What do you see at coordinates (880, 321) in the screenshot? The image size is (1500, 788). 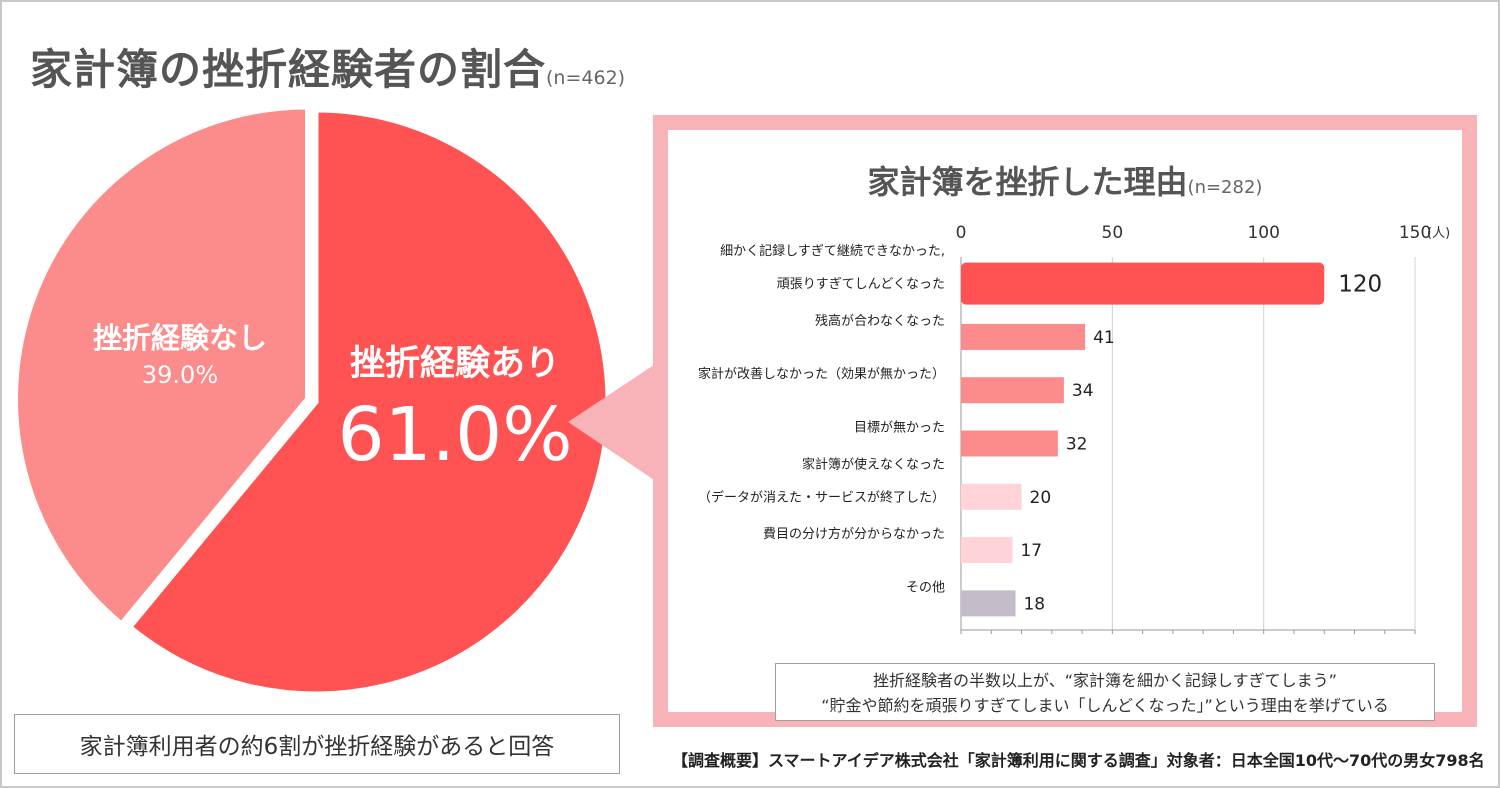 I see `category-label: 残高が合わなくなった` at bounding box center [880, 321].